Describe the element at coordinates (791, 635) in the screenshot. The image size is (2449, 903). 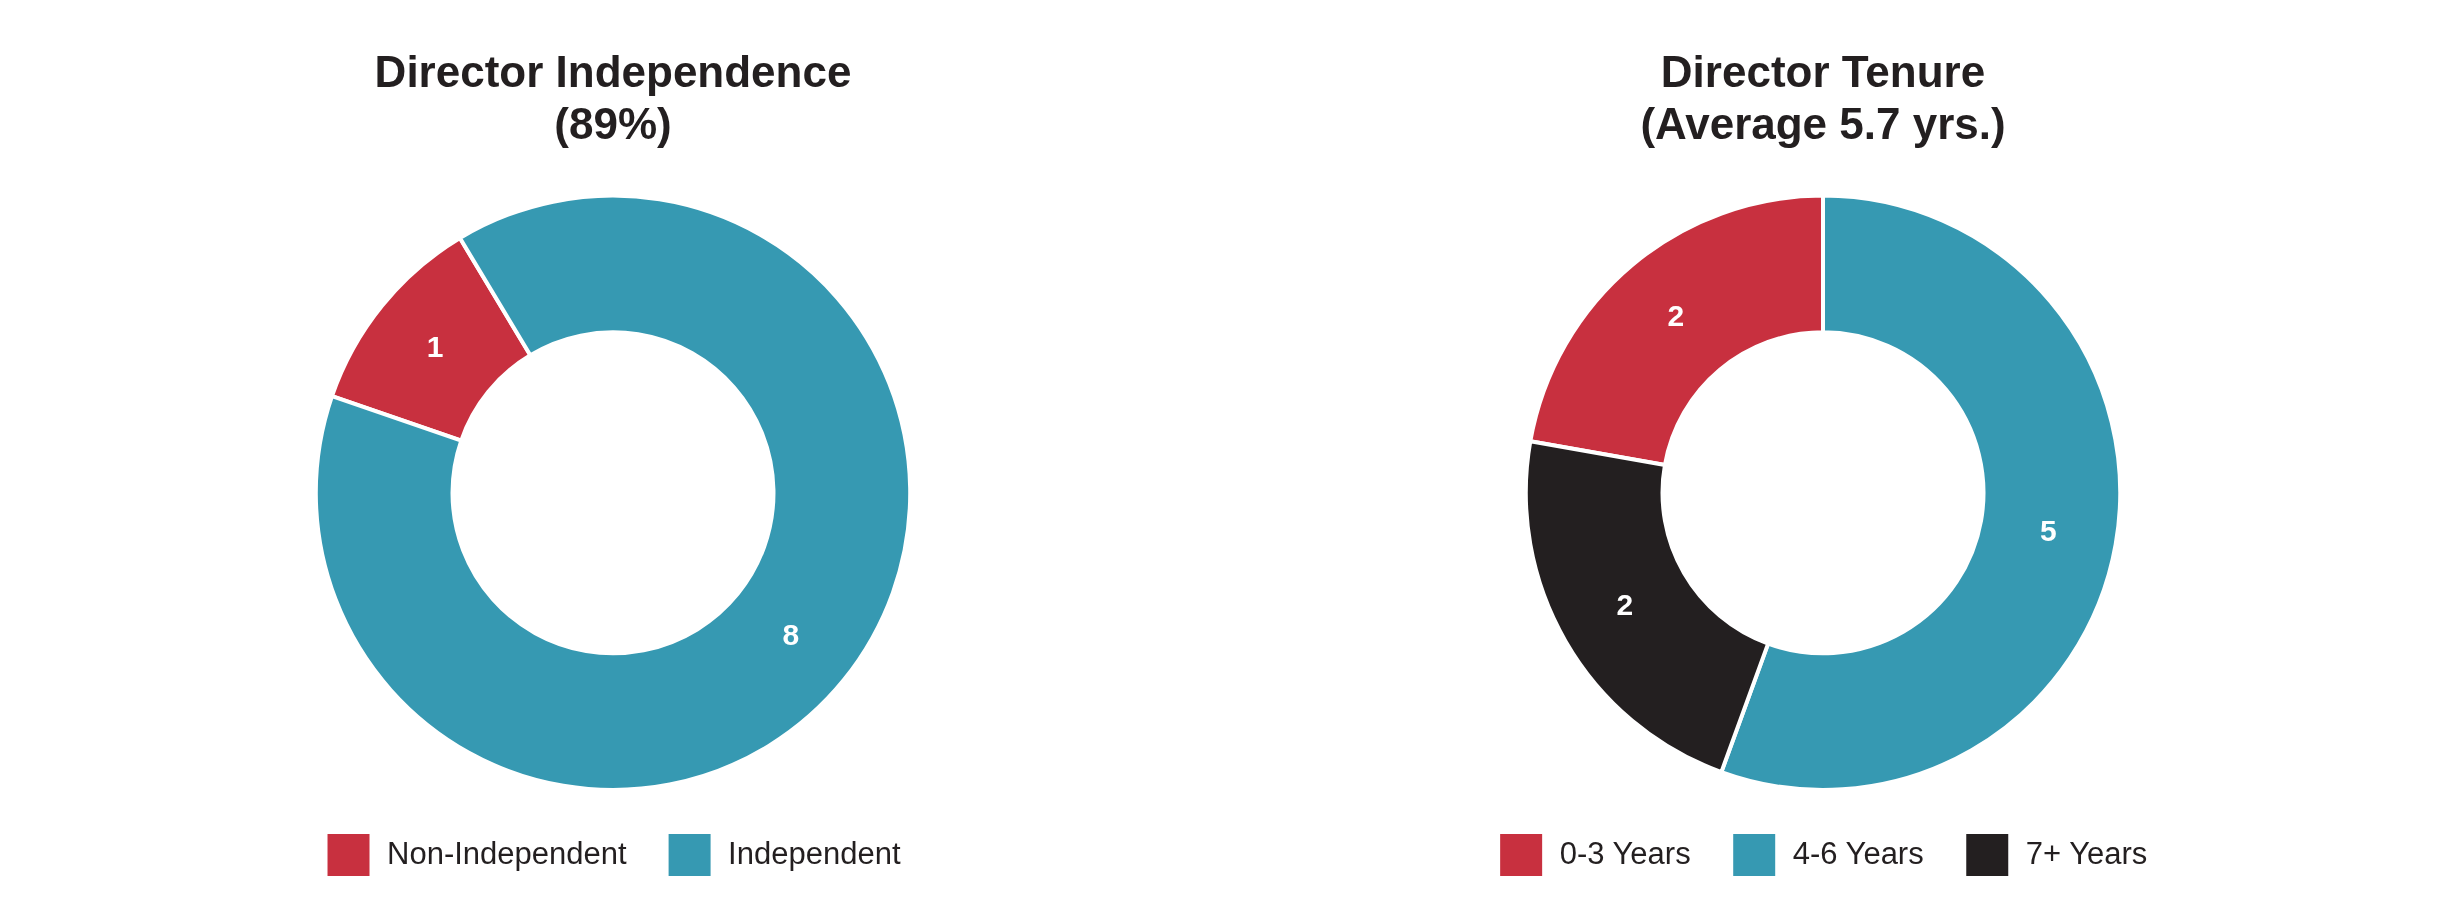
I see `data-label: 8` at that location.